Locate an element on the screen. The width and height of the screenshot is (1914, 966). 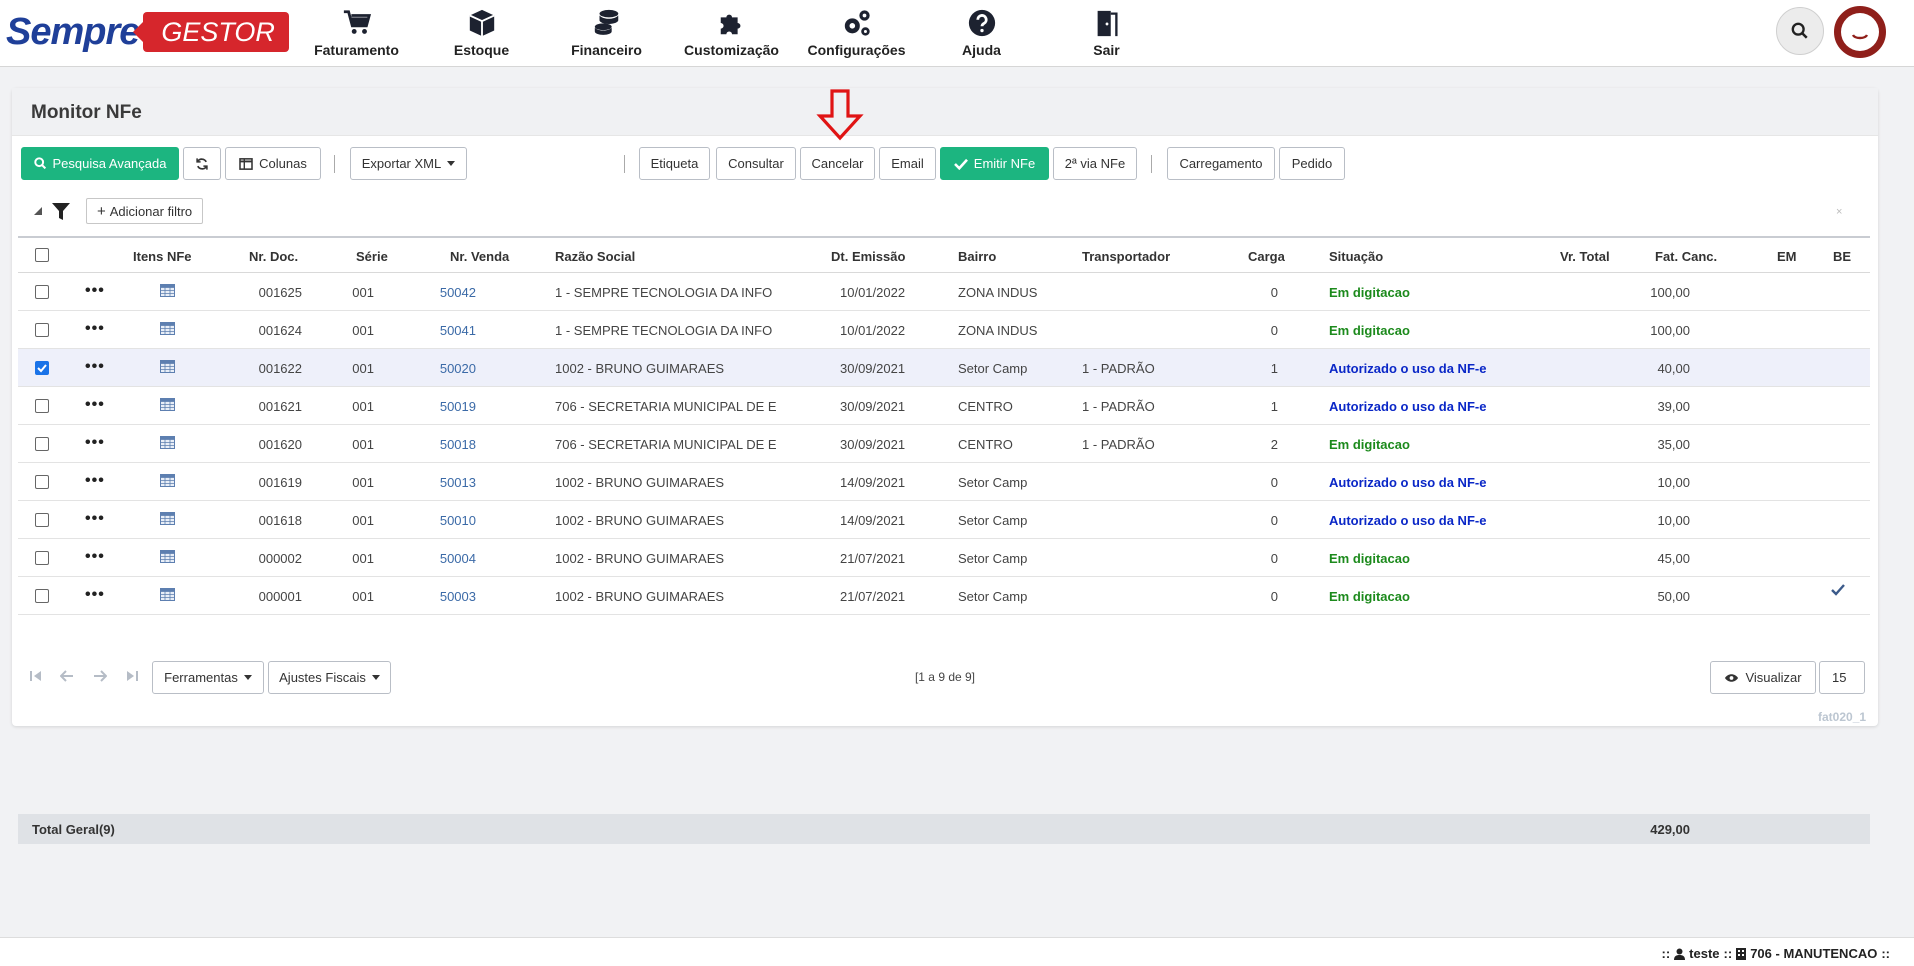
cell-dt-emissao: 14/09/2021 is located at coordinates (873, 520).